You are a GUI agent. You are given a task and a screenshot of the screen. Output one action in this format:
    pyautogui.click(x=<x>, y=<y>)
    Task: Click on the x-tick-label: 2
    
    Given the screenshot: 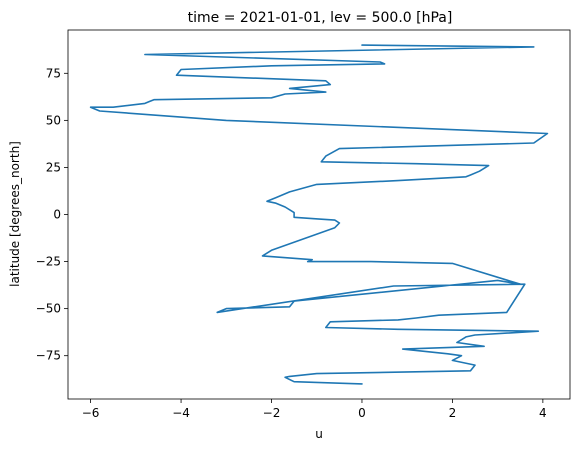 What is the action you would take?
    pyautogui.click(x=453, y=413)
    